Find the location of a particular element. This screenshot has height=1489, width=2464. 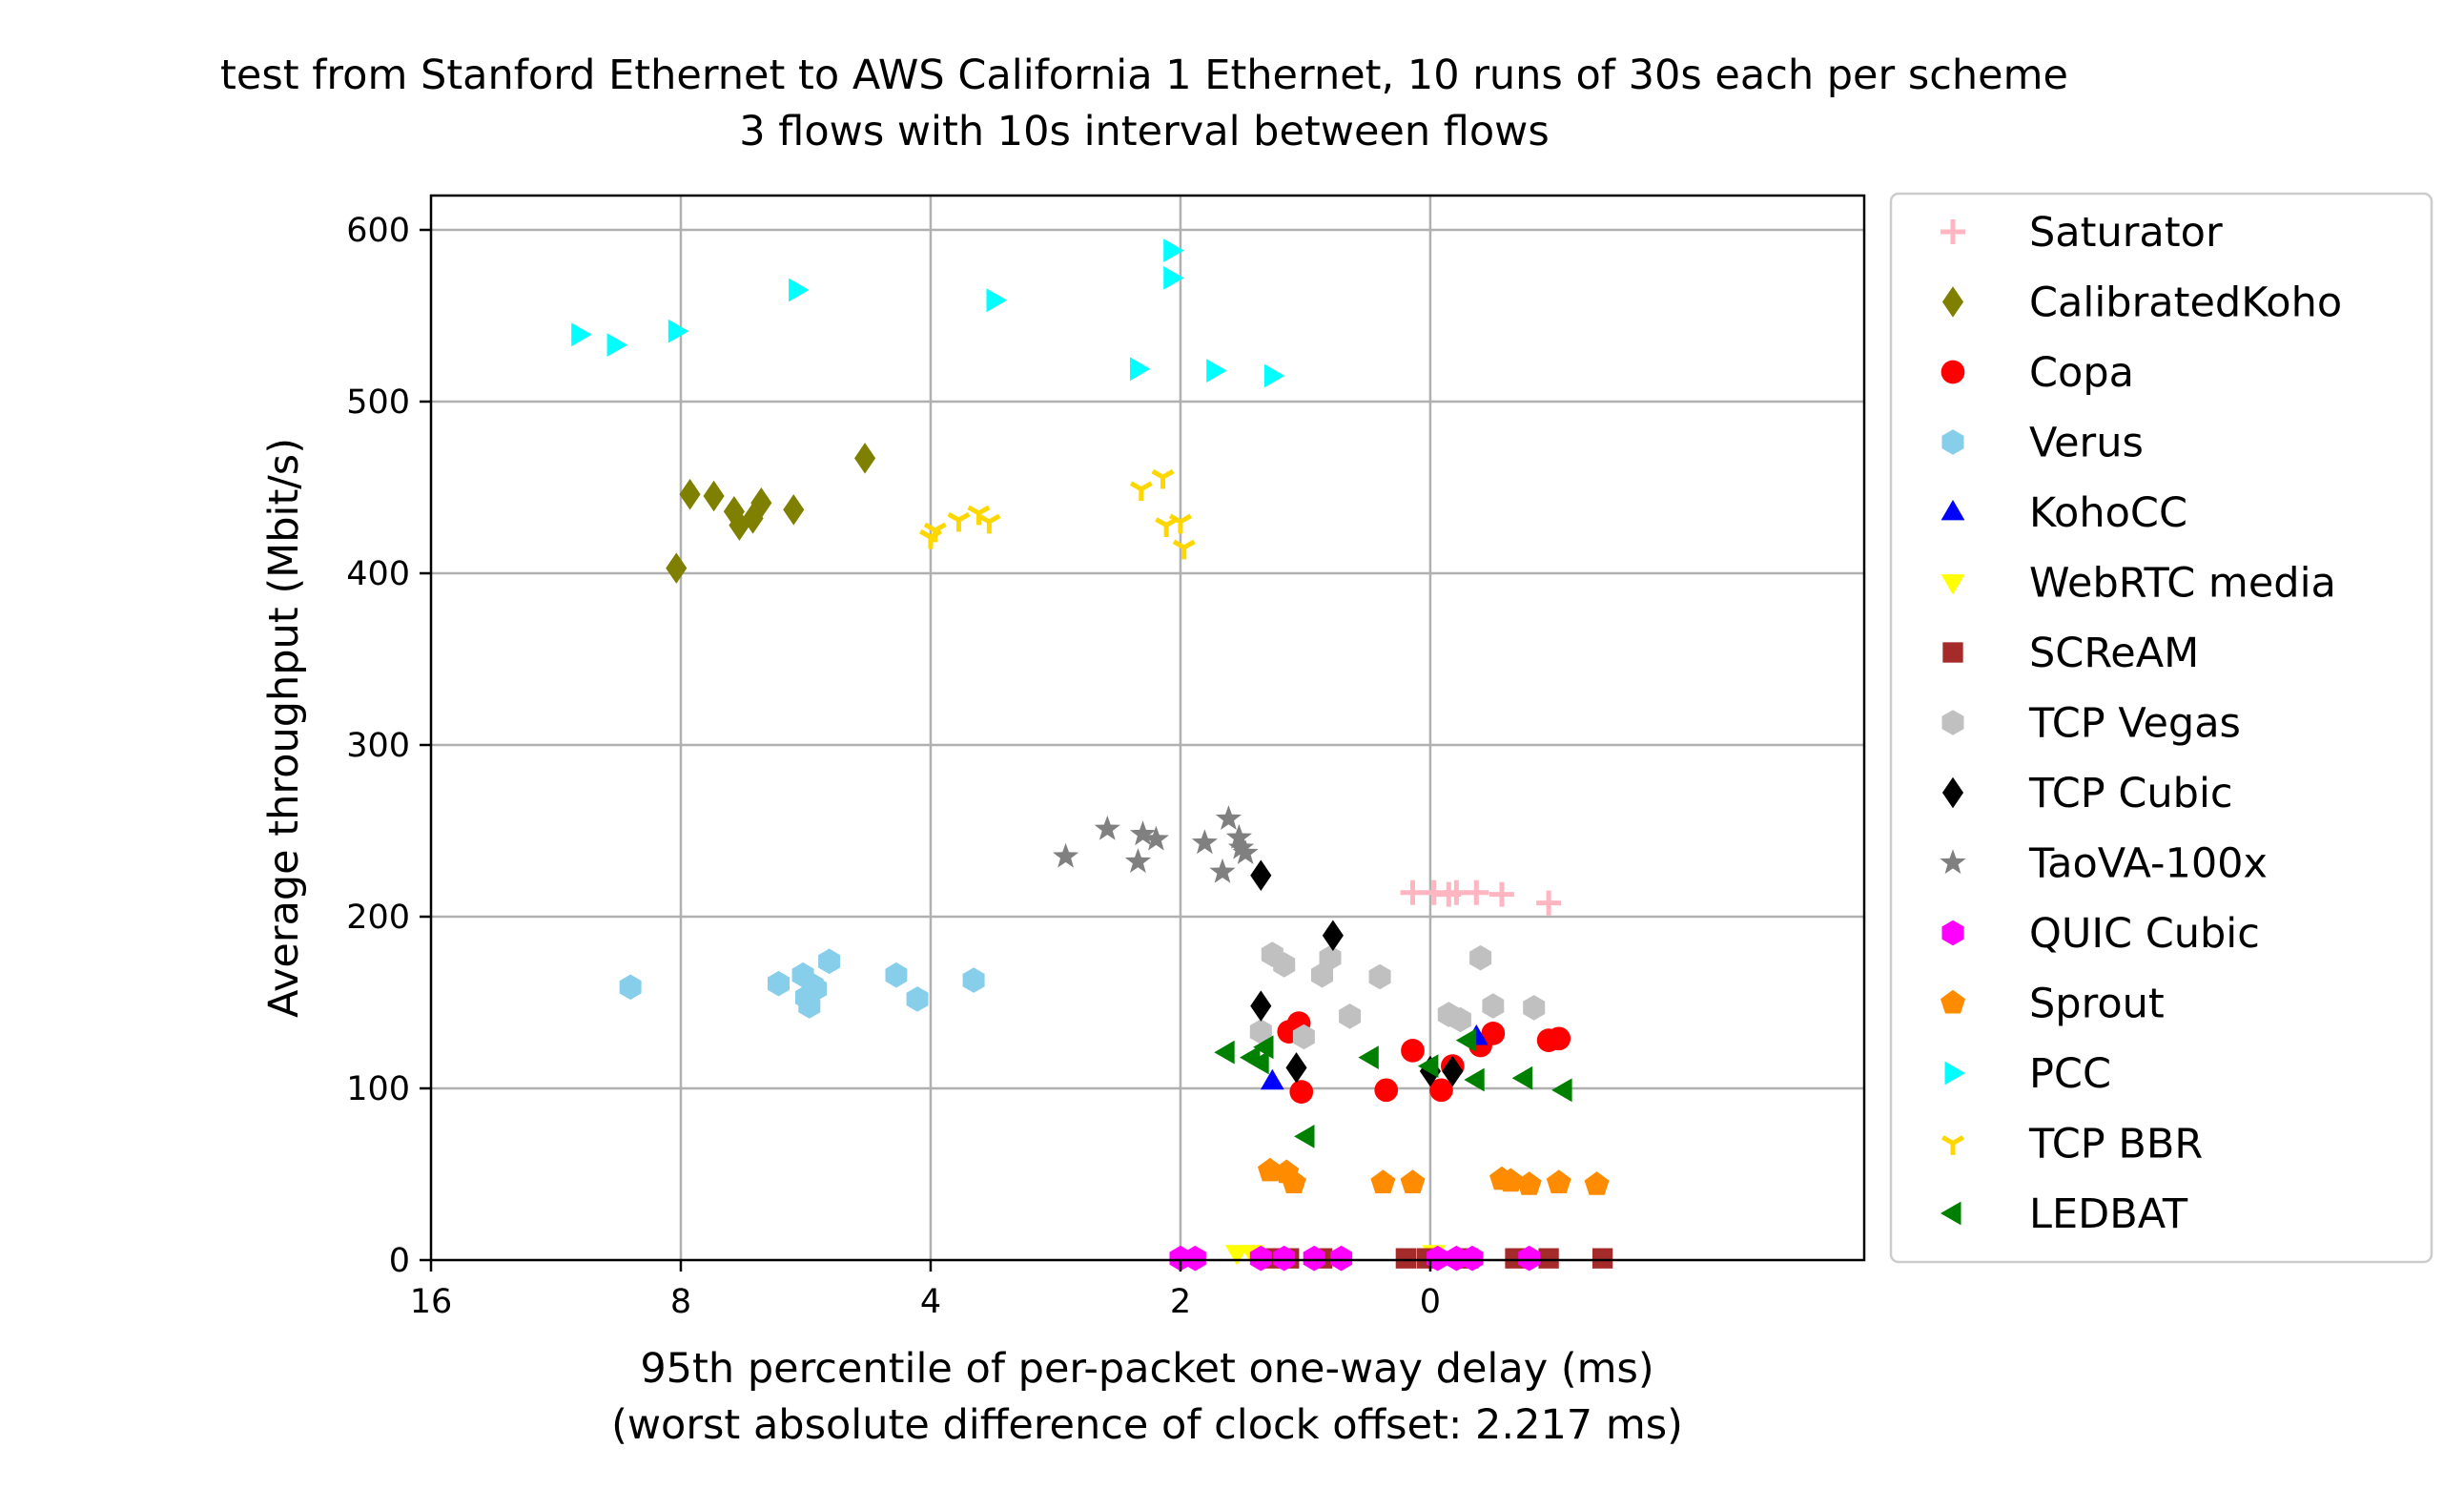

legend-label-sprout: Sprout is located at coordinates (2097, 1004).